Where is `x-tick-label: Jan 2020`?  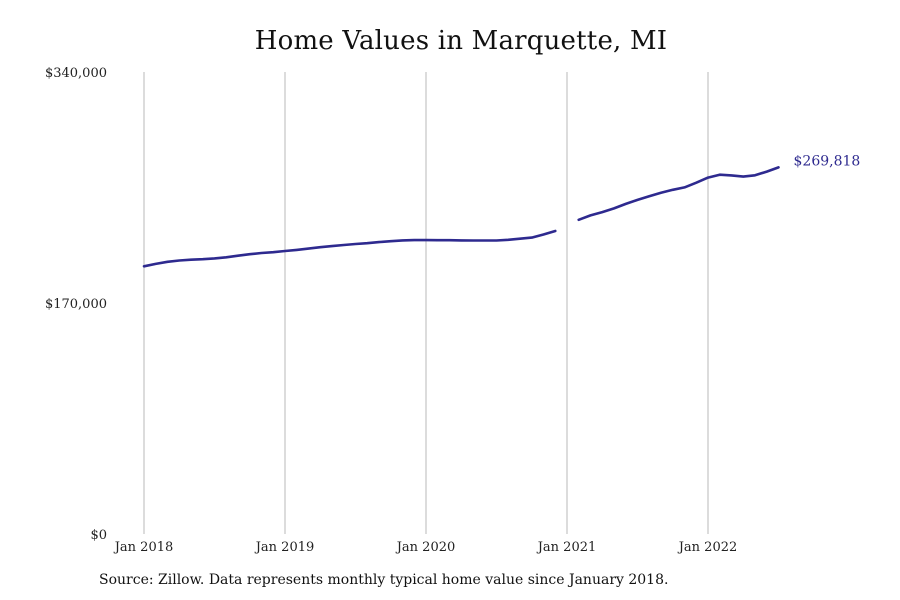 x-tick-label: Jan 2020 is located at coordinates (425, 547).